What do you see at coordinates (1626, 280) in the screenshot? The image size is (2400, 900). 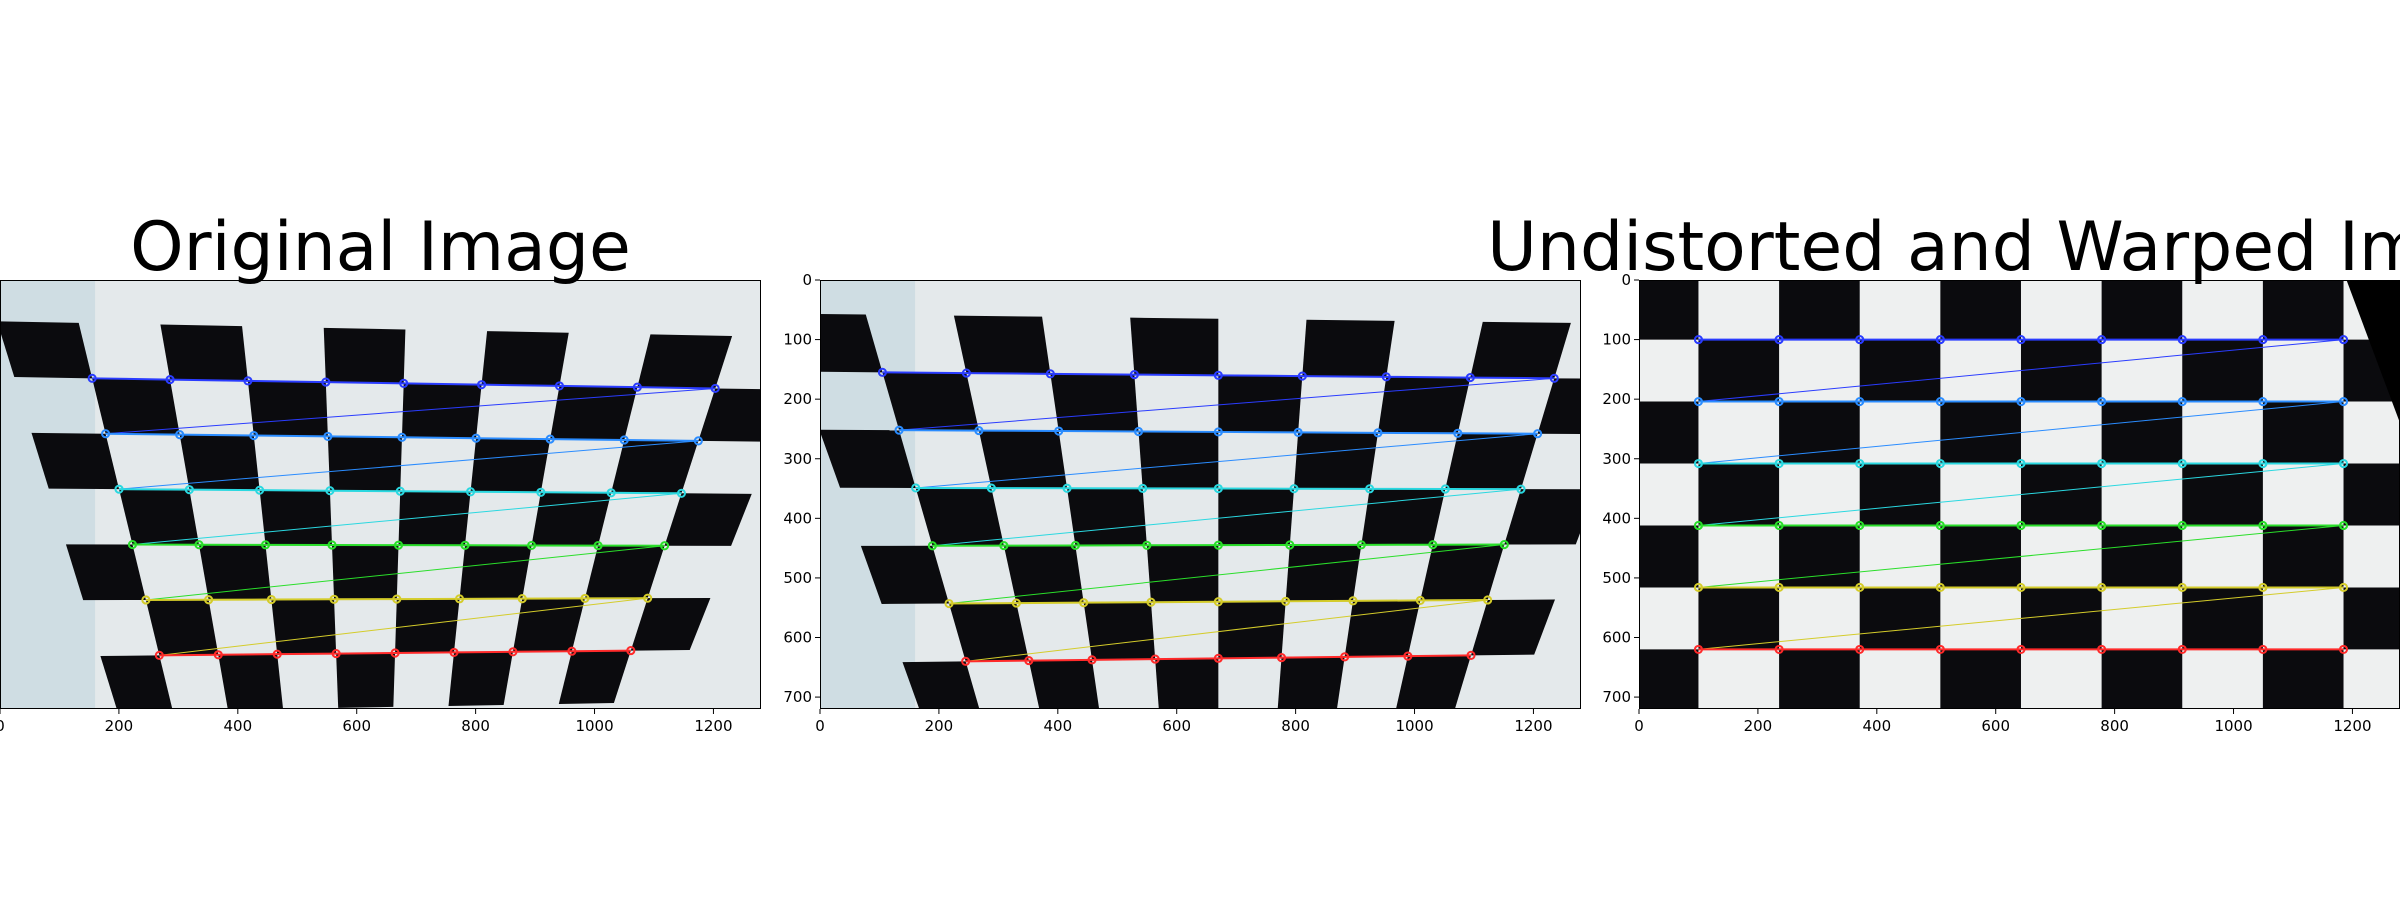 I see `y-tick-label: 0` at bounding box center [1626, 280].